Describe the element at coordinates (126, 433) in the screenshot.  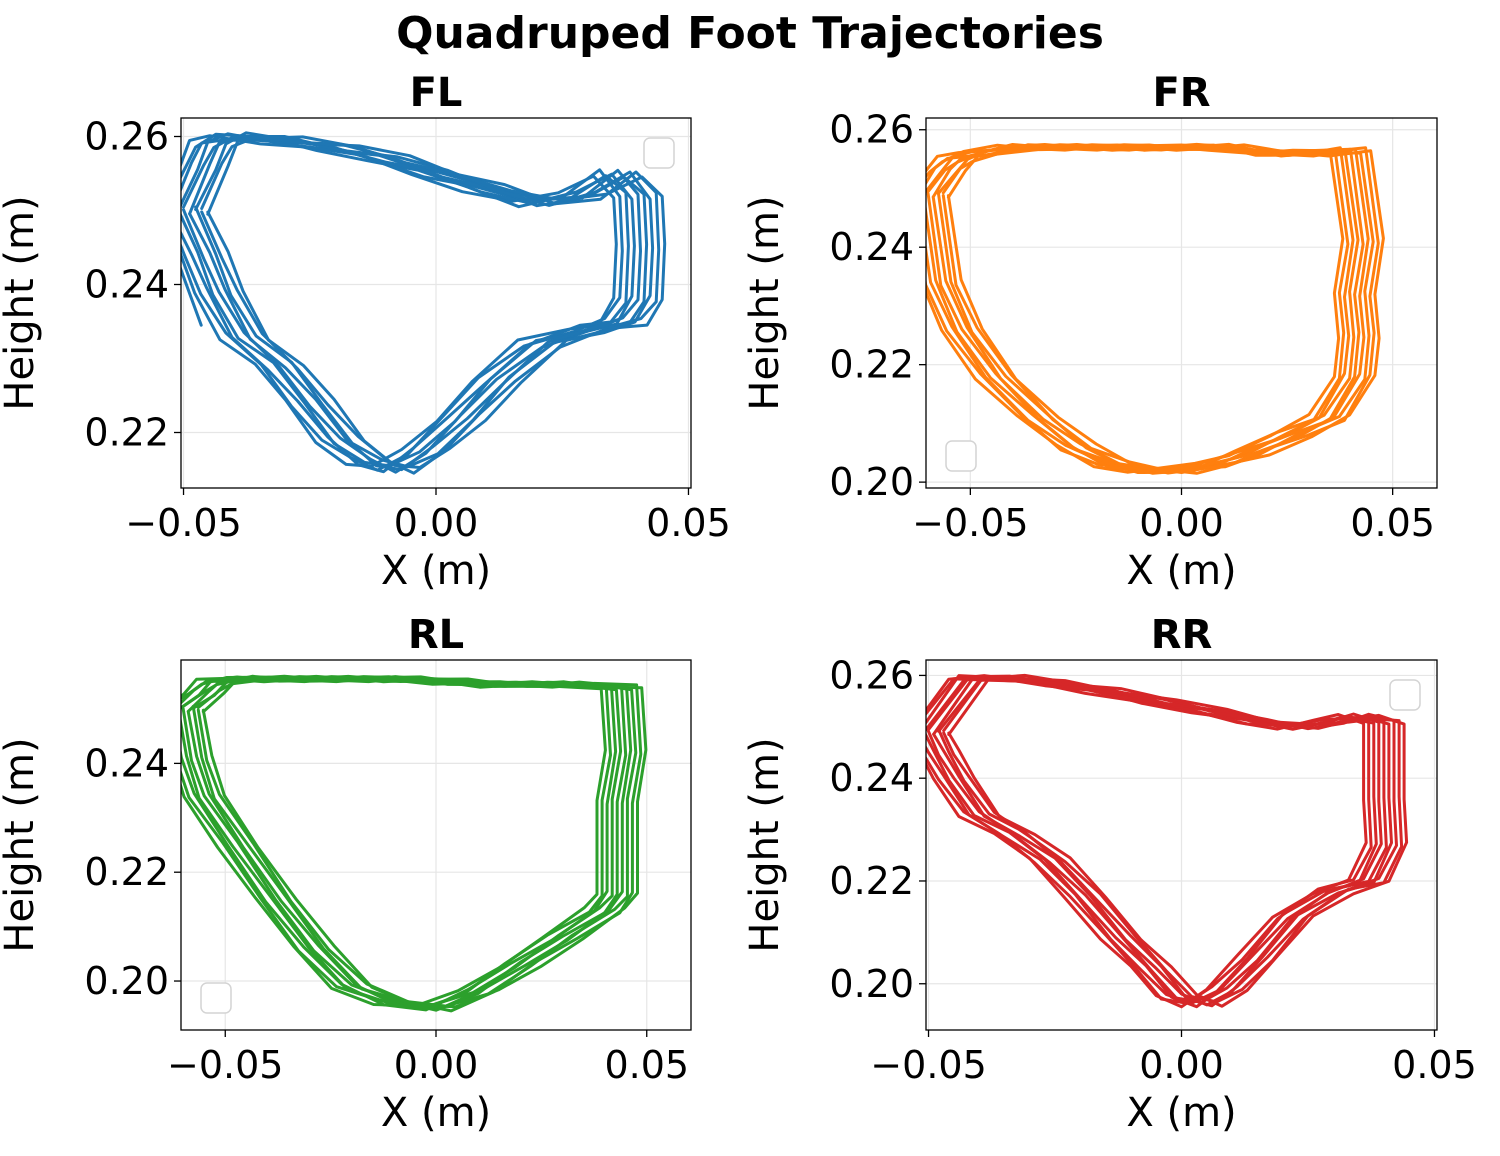
I see `fl-ytick-label: 0.22` at that location.